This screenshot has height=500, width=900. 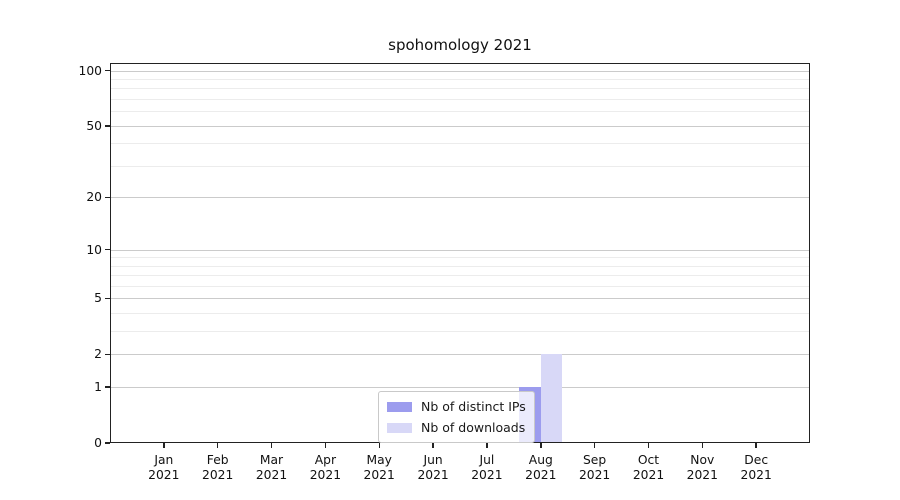 What do you see at coordinates (399, 406) in the screenshot?
I see `legend-swatch-distinct-ips` at bounding box center [399, 406].